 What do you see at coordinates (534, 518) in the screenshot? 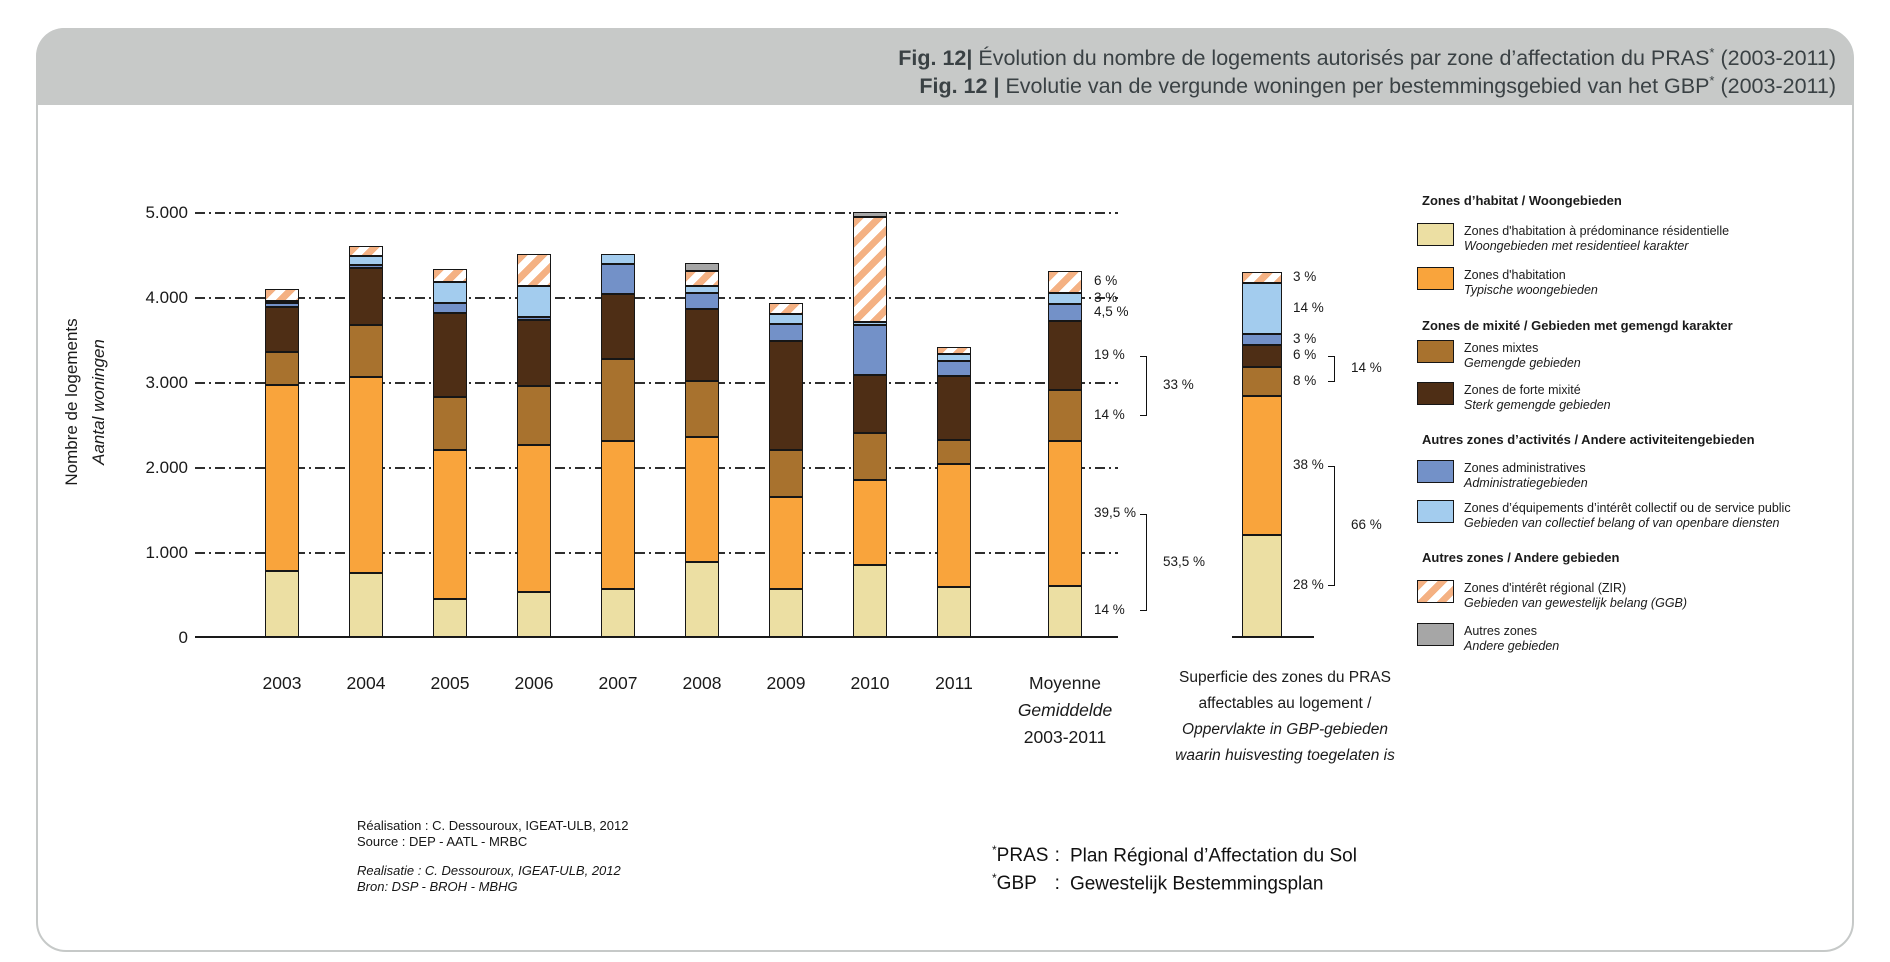
I see `bar-segment-2006-habitation` at bounding box center [534, 518].